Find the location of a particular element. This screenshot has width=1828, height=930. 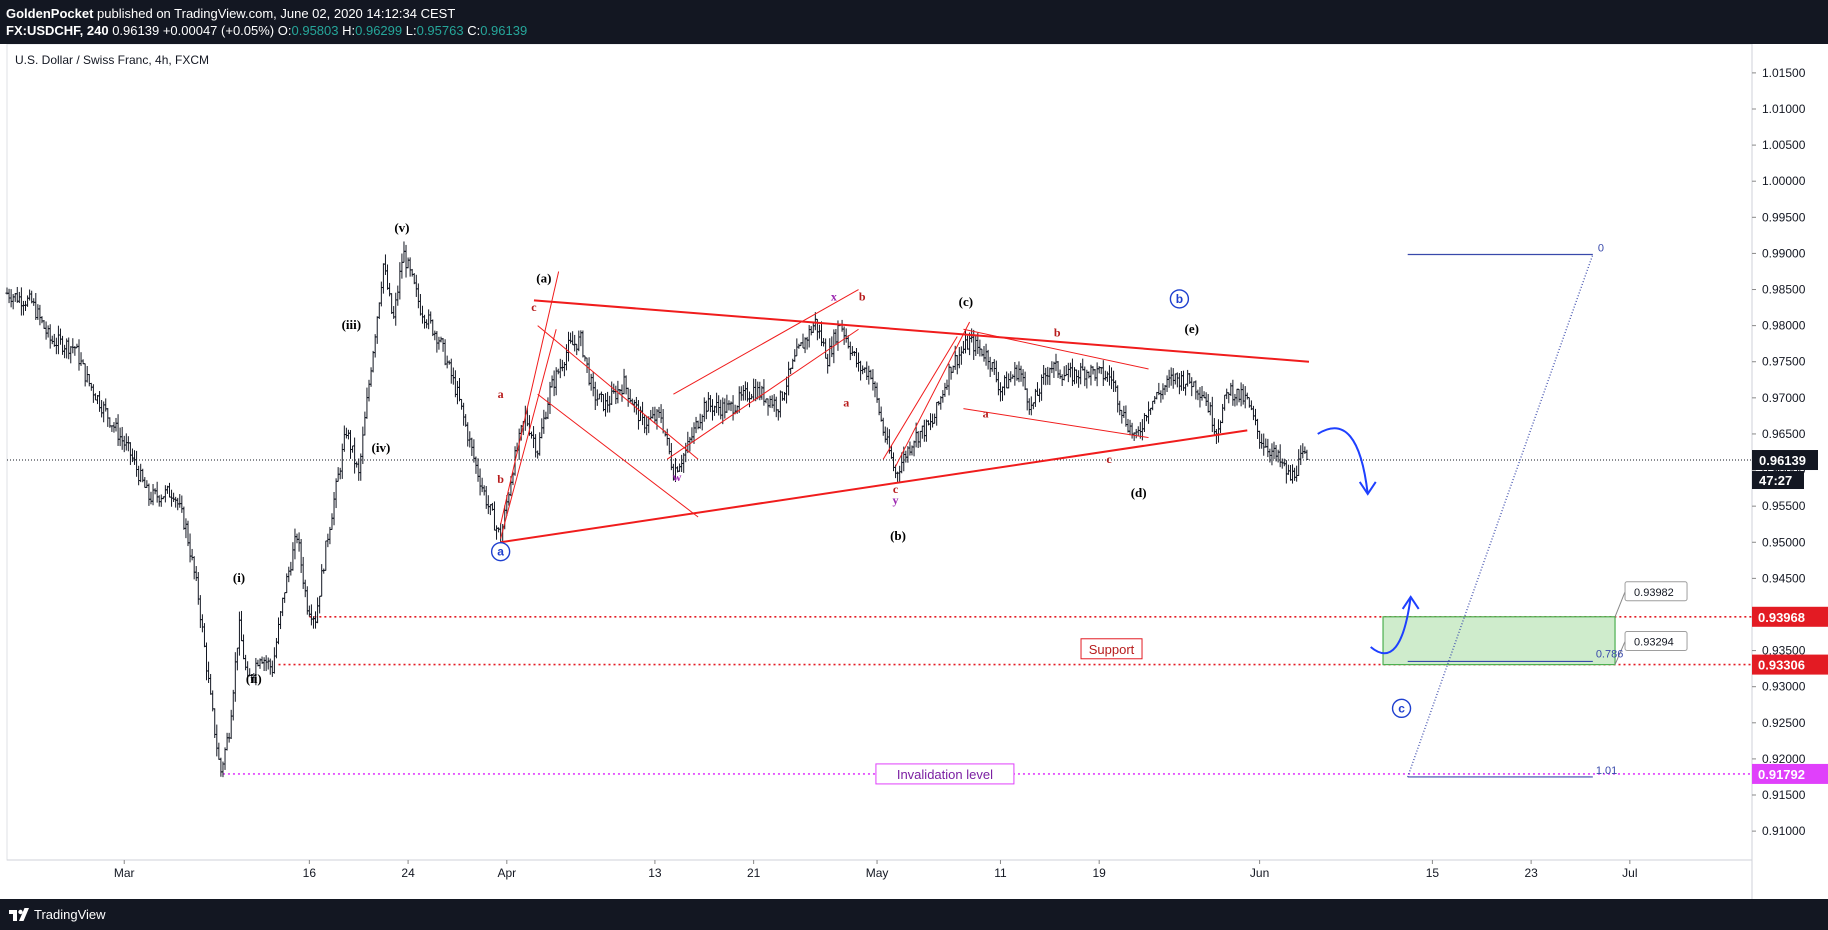

wave-label: (iv) is located at coordinates (381, 447).